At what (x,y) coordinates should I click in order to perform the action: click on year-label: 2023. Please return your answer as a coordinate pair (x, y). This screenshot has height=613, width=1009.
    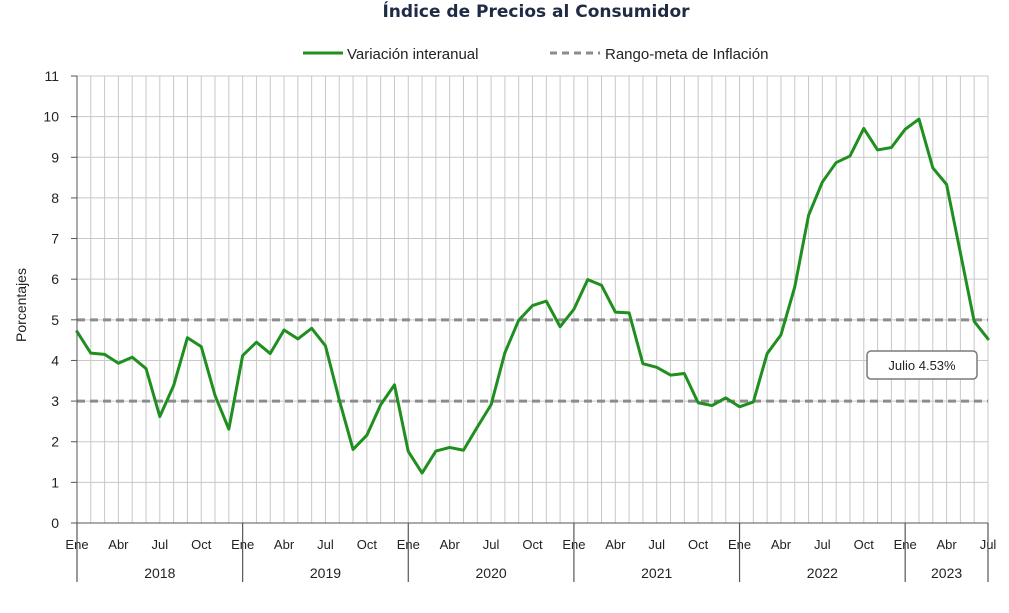
    Looking at the image, I should click on (946, 573).